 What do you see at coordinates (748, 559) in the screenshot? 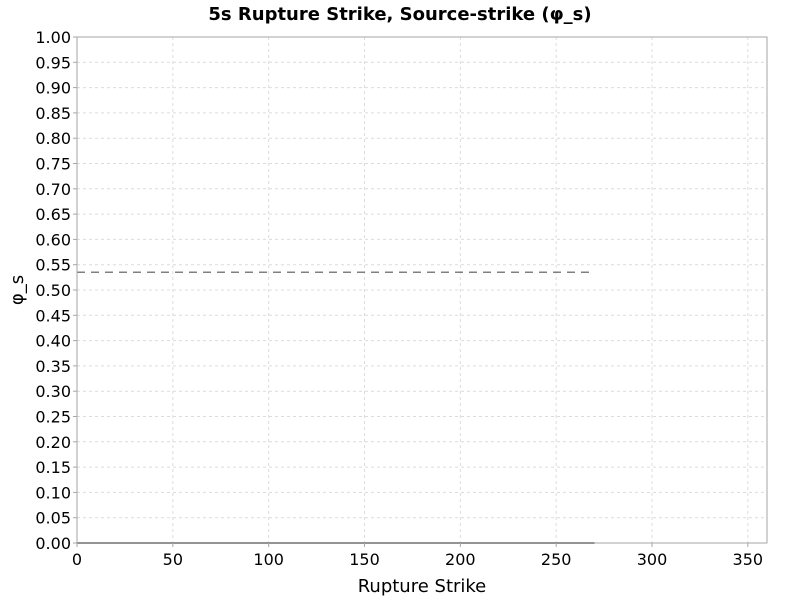
I see `x-tick-label: 350` at bounding box center [748, 559].